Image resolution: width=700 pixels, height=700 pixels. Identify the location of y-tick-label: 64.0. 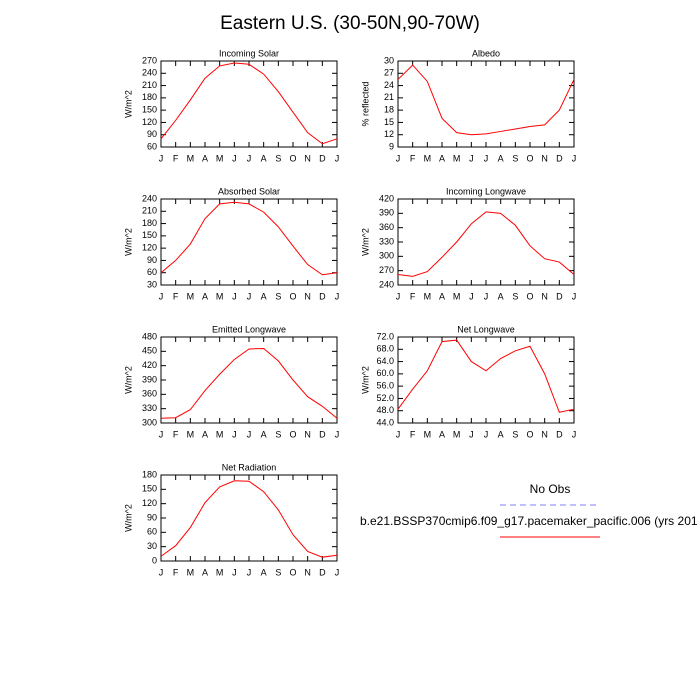
(385, 361).